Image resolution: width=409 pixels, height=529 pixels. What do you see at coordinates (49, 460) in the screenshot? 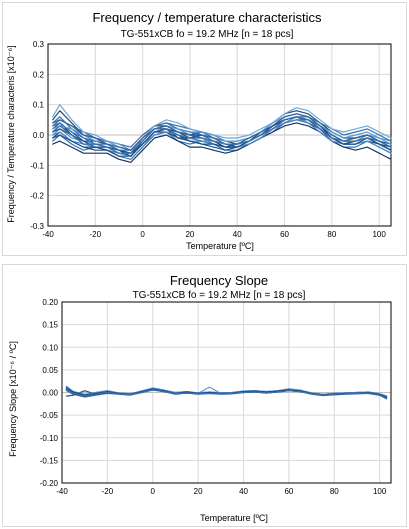
I see `y-tick-label: -0.15` at bounding box center [49, 460].